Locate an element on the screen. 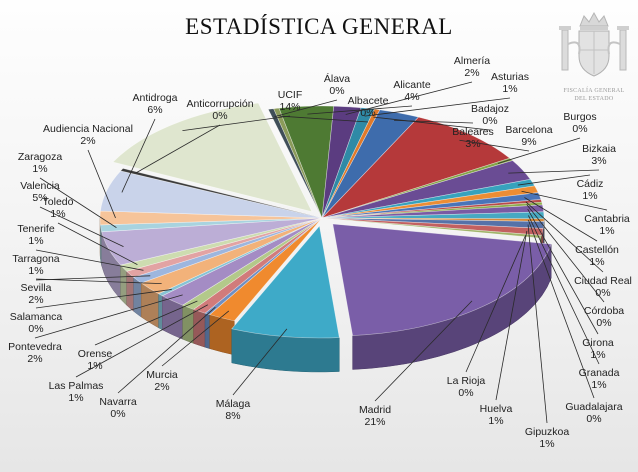 The width and height of the screenshot is (638, 472). slice-percent--lava: 0% is located at coordinates (336, 91).